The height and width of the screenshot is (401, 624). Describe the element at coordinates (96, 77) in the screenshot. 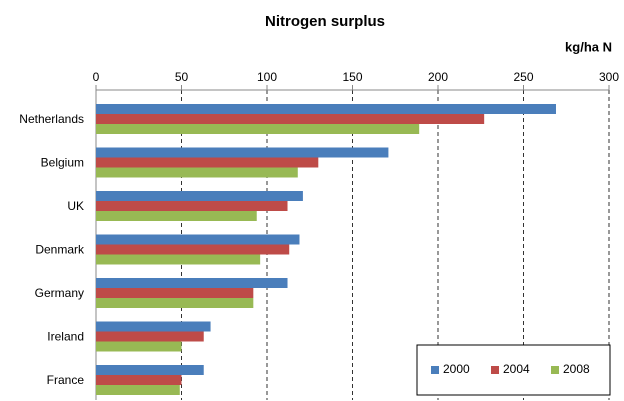

I see `x-tick-label: 0` at that location.